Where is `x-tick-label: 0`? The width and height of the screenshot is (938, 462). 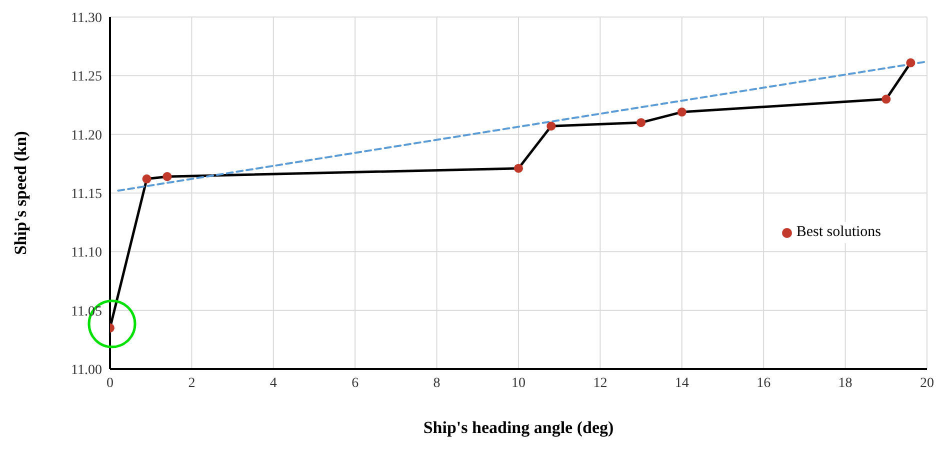 x-tick-label: 0 is located at coordinates (110, 383).